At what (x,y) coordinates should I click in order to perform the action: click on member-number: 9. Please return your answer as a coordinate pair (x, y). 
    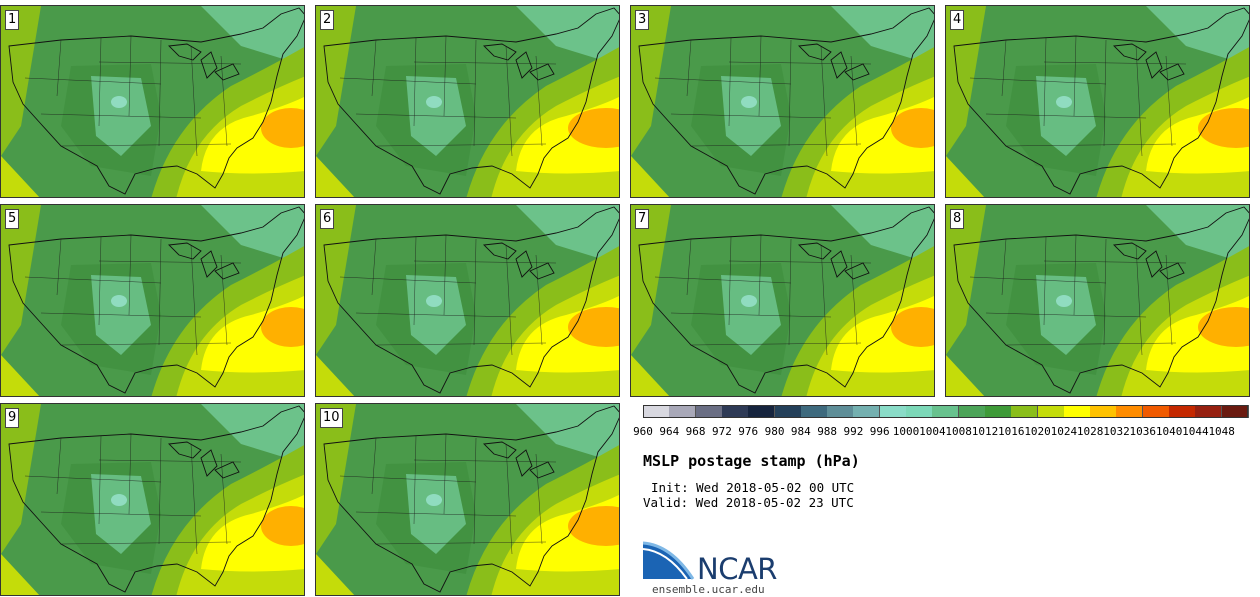
    Looking at the image, I should click on (12, 418).